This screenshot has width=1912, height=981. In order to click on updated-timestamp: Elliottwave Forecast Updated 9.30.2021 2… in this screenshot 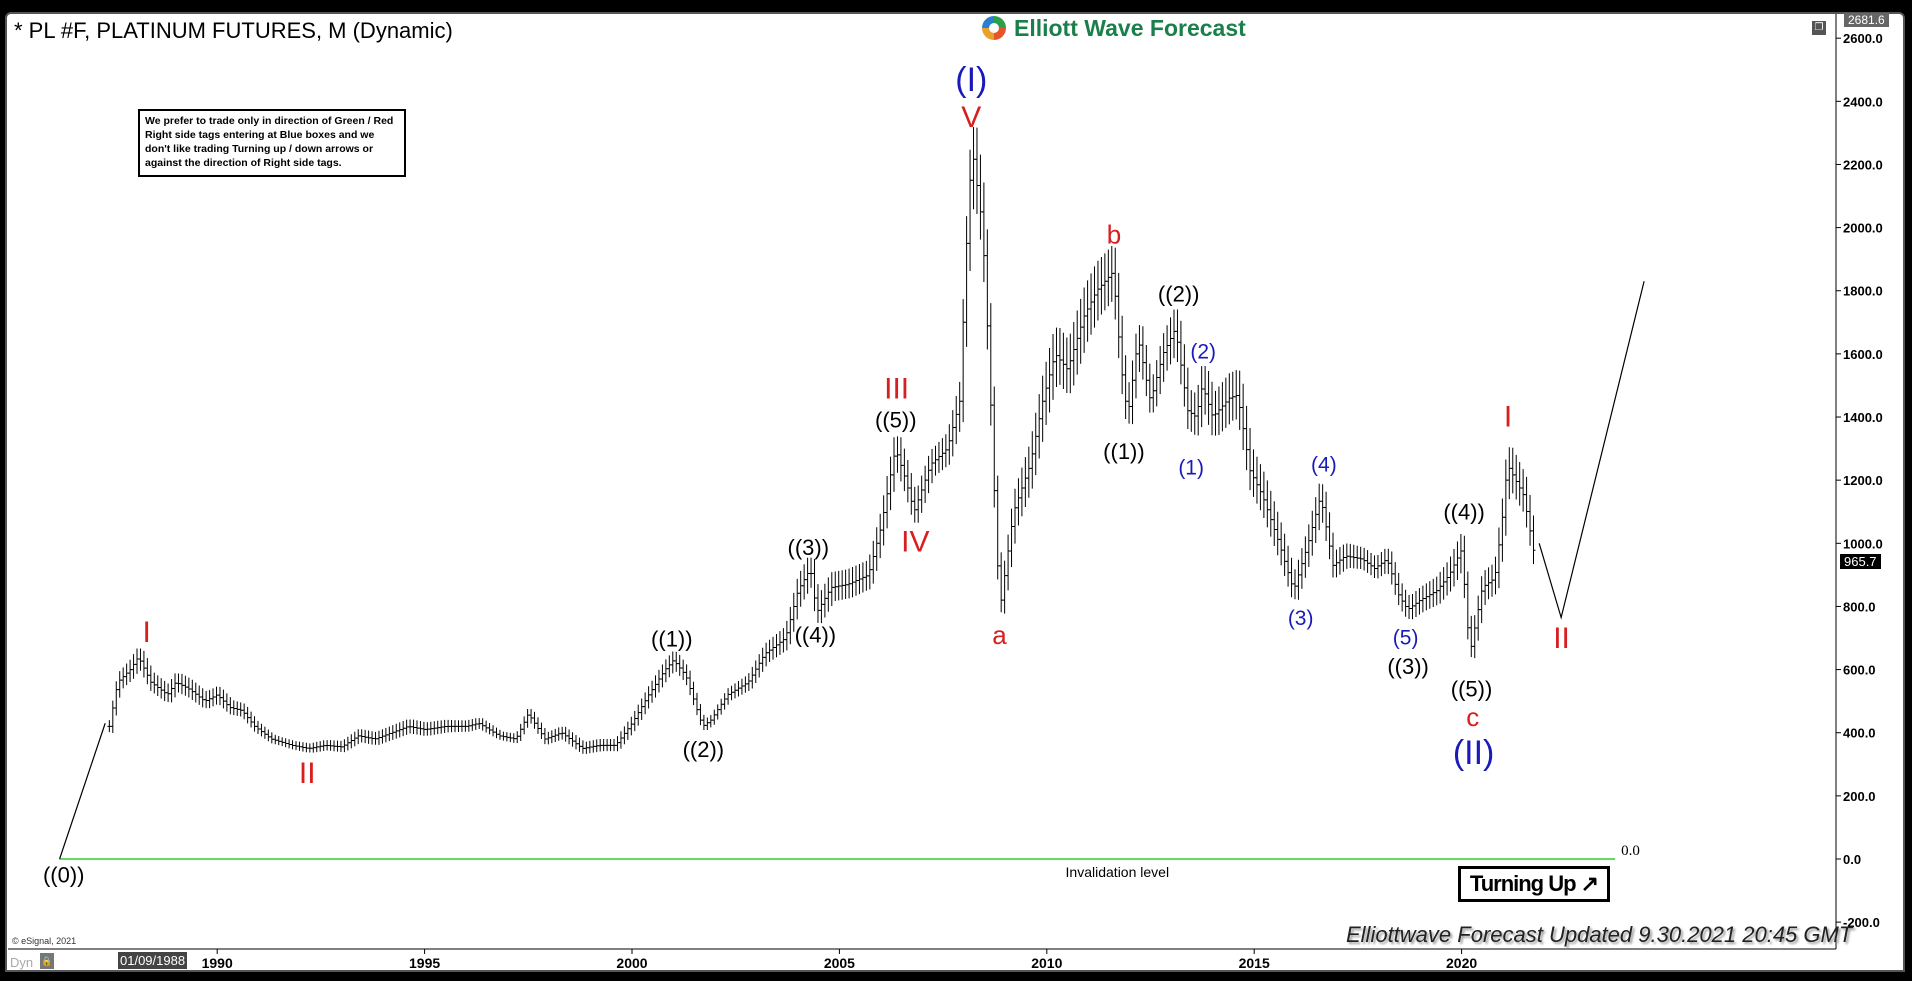, I will do `click(1599, 934)`.